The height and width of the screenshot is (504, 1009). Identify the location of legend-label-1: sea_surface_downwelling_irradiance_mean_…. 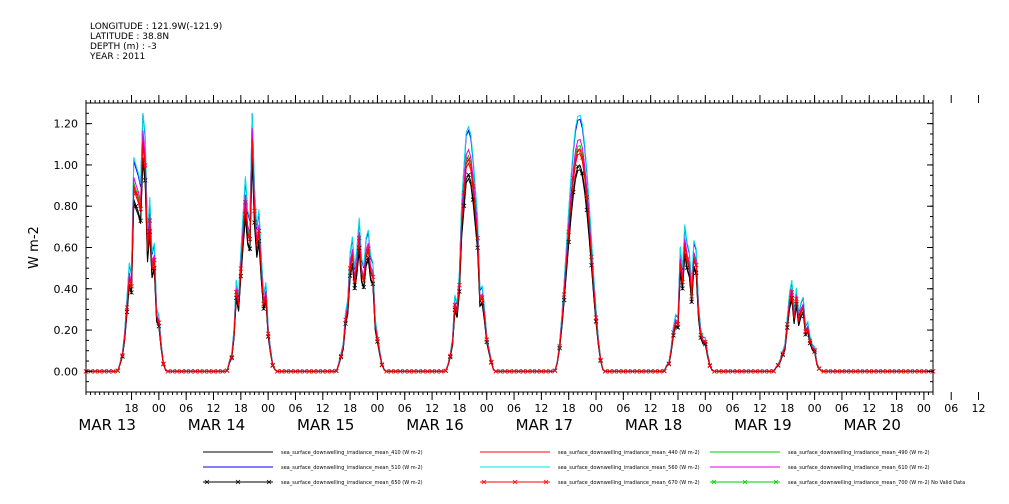
(629, 453).